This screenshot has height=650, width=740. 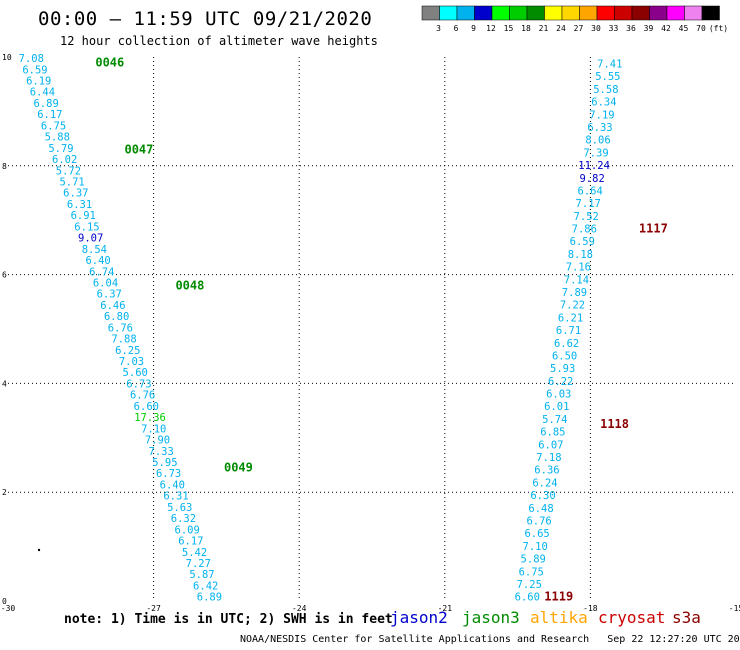 I want to click on x-tick-label: -21, so click(x=445, y=608).